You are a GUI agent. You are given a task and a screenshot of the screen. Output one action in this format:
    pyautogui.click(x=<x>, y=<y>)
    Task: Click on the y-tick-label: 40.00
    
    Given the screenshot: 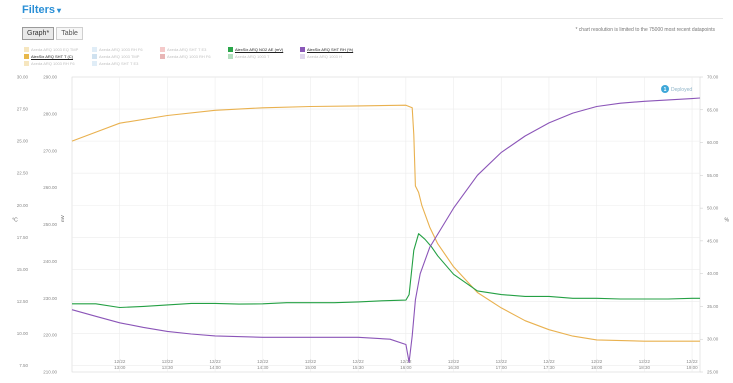 What is the action you would take?
    pyautogui.click(x=713, y=273)
    